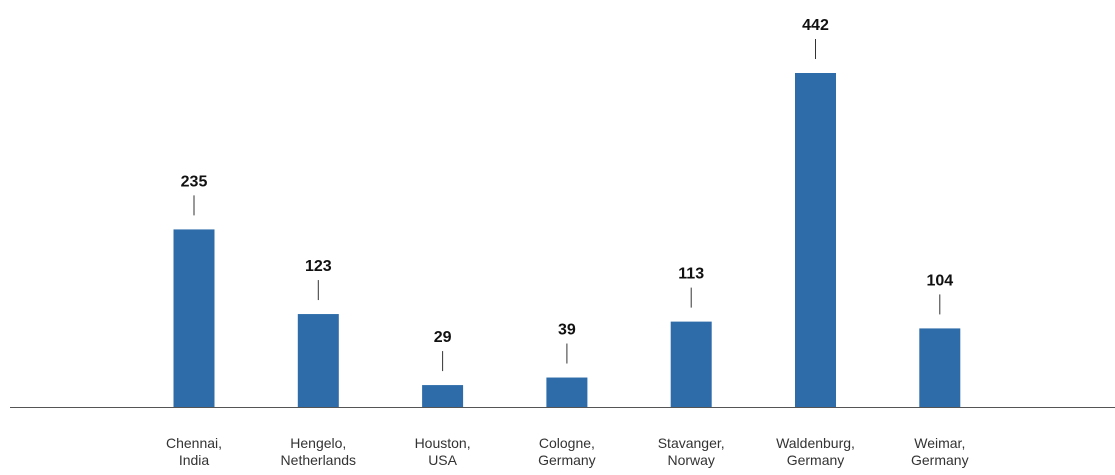 The image size is (1115, 475). I want to click on category-label: Hengelo, Netherlands, so click(319, 451).